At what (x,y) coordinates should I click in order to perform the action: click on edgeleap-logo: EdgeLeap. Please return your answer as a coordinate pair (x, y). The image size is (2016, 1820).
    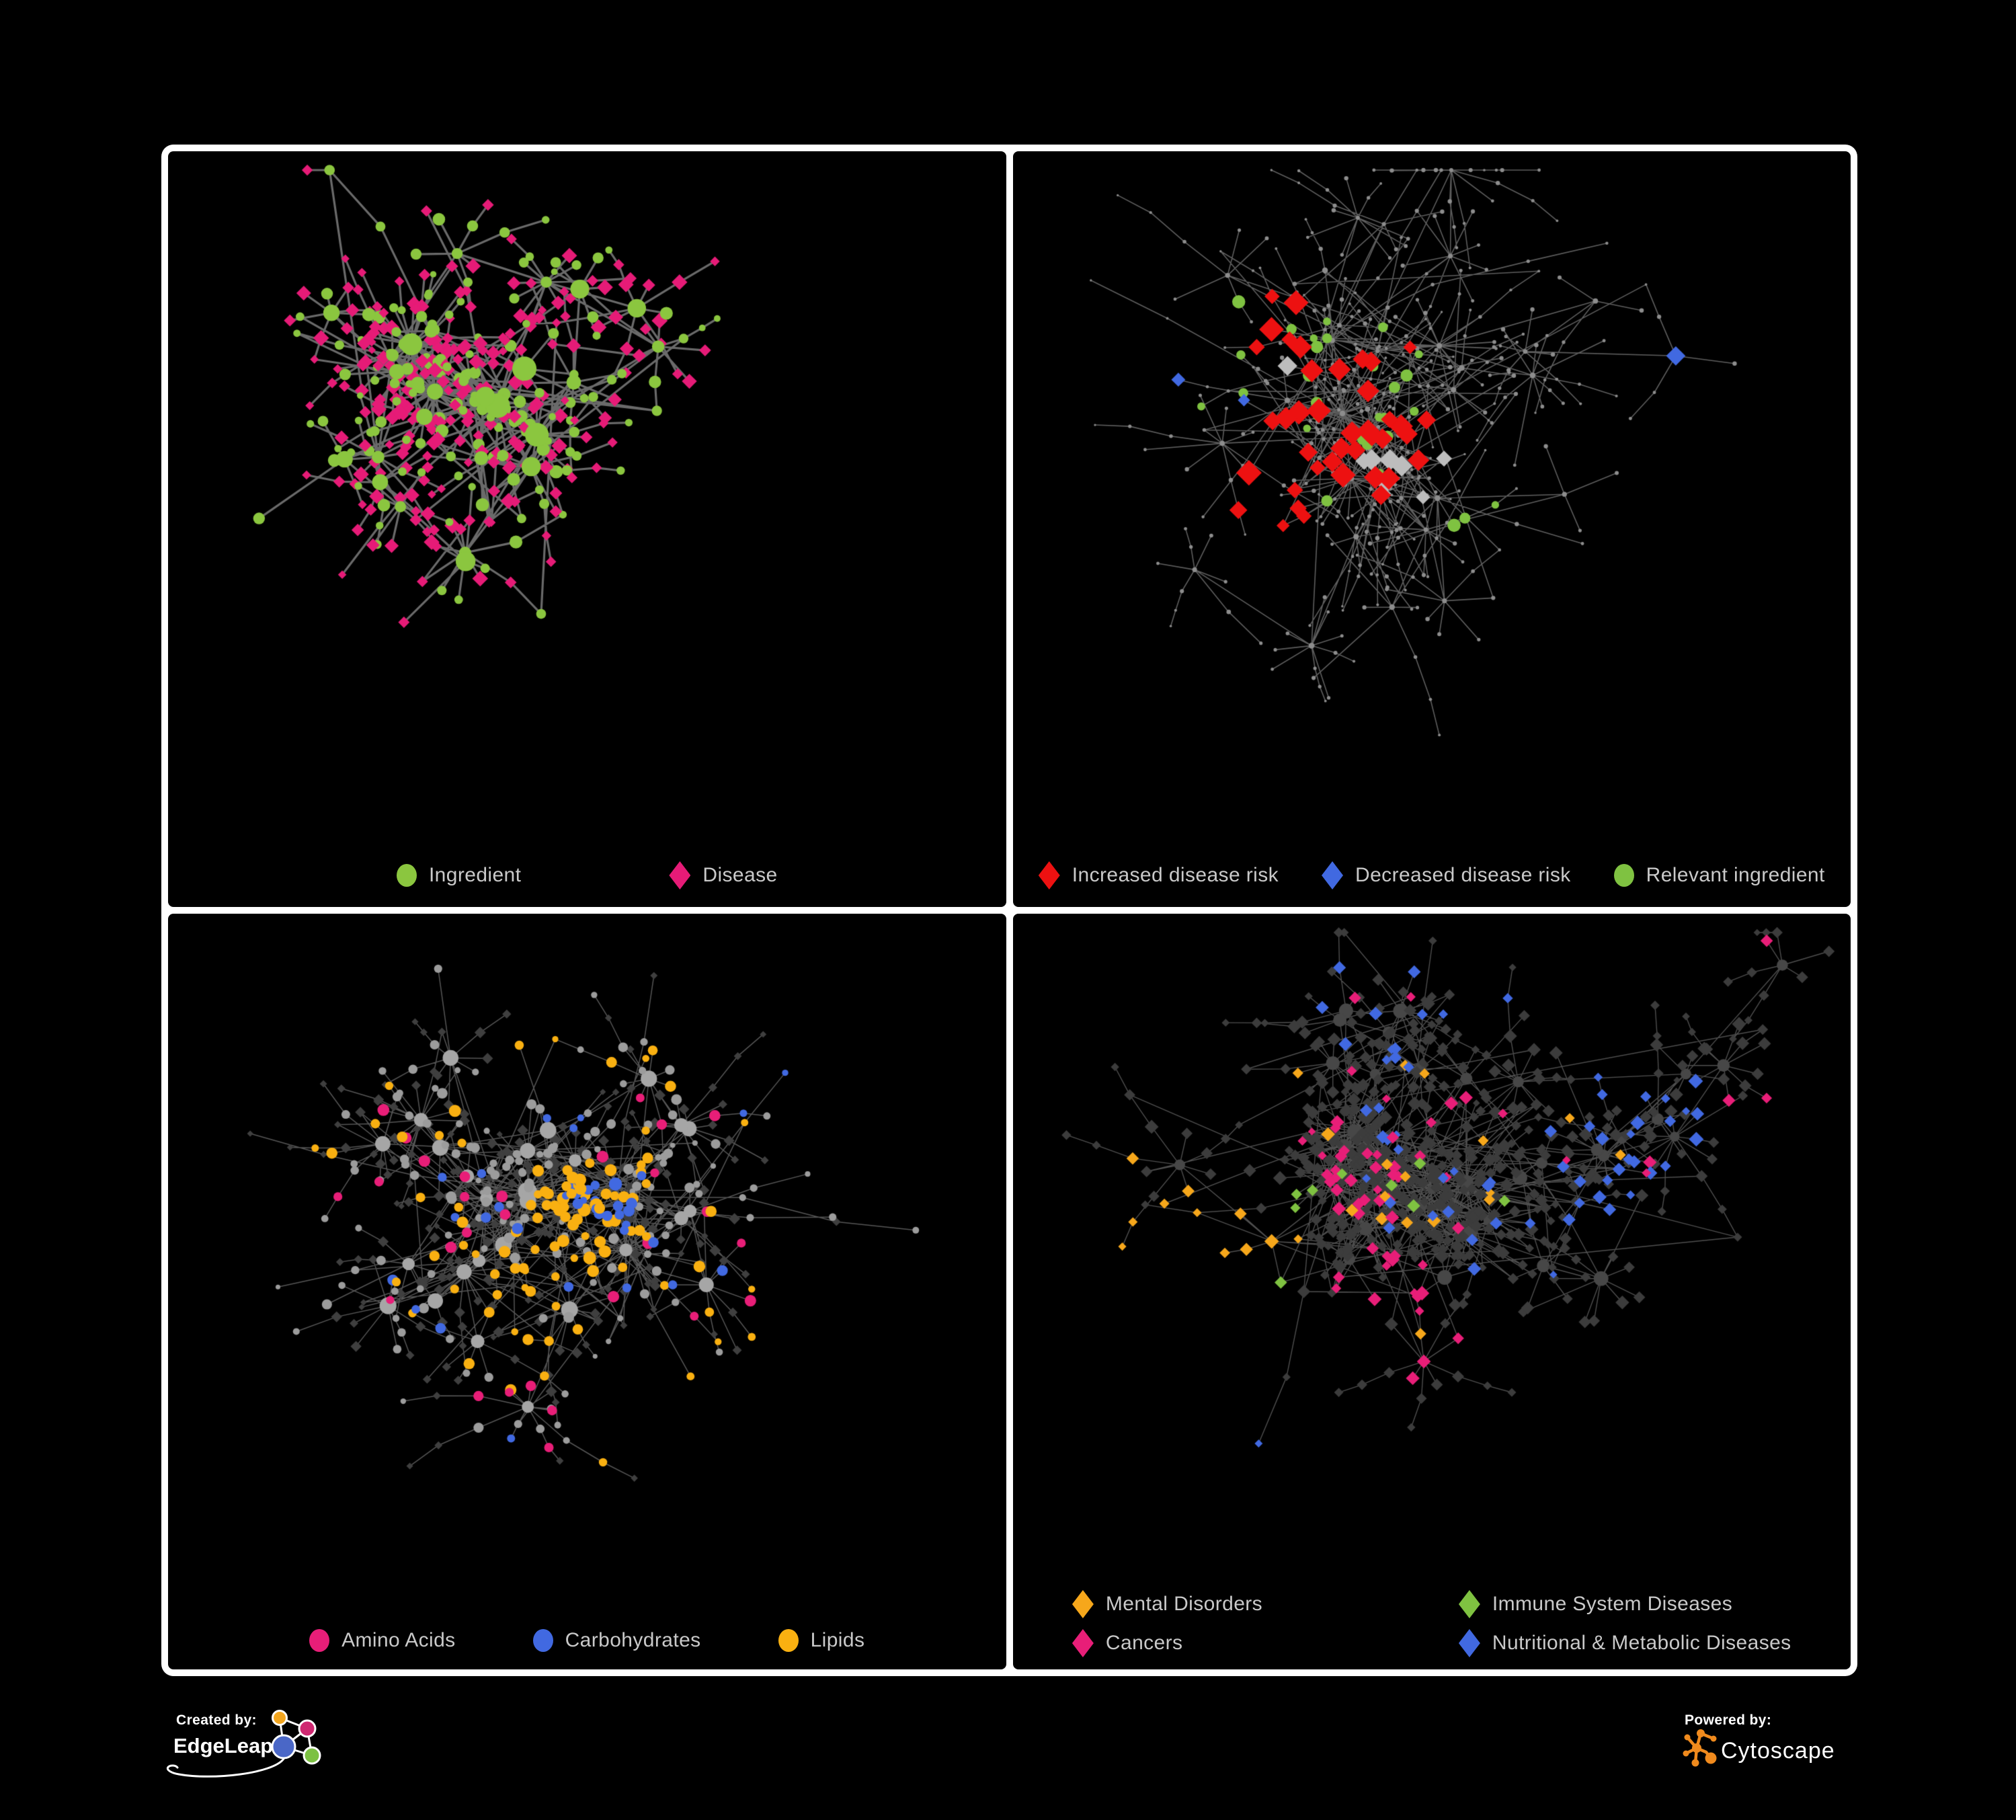
    Looking at the image, I should click on (243, 1744).